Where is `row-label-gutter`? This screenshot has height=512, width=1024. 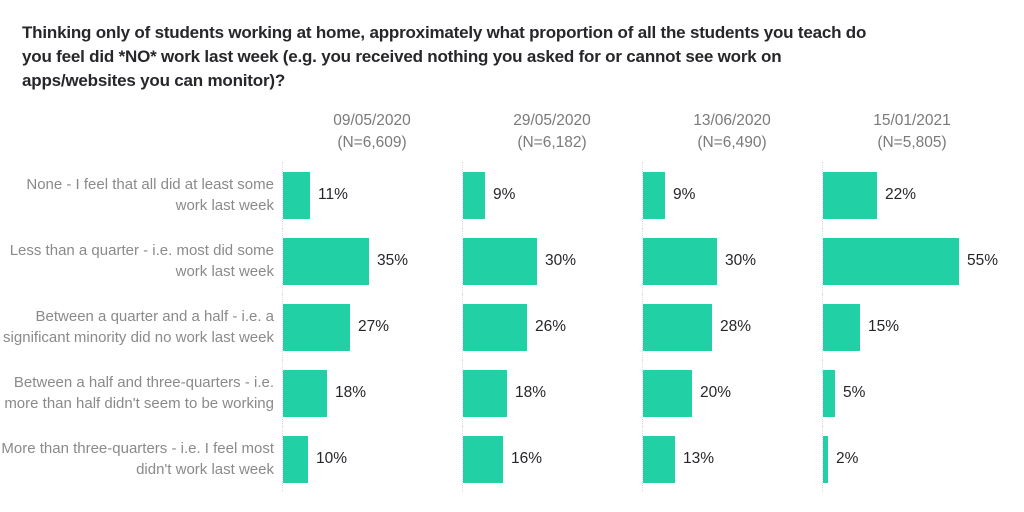 row-label-gutter is located at coordinates (141, 132).